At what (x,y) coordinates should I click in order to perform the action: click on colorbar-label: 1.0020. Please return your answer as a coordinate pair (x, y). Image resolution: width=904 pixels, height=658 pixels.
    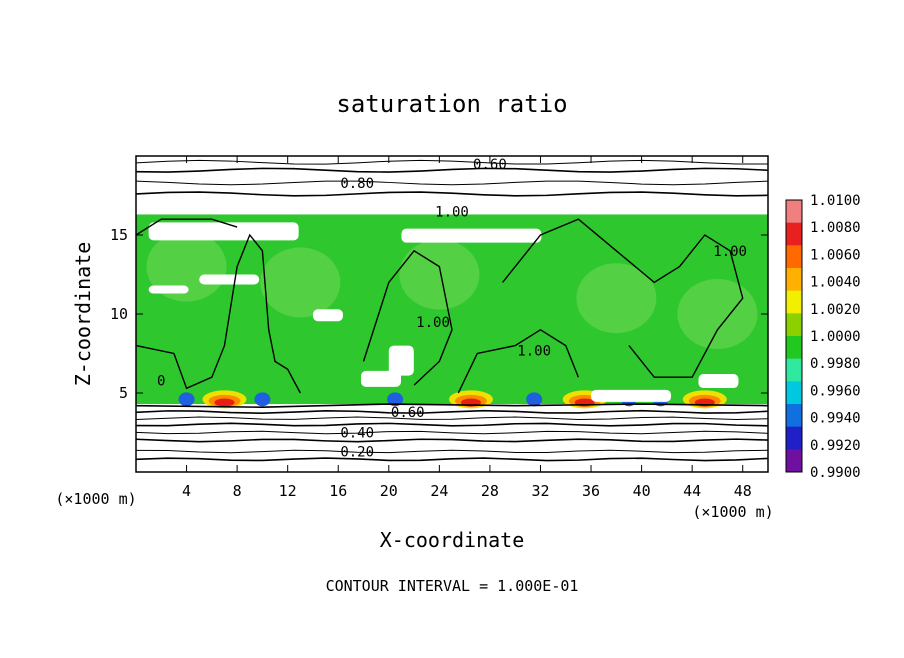
    Looking at the image, I should click on (835, 310).